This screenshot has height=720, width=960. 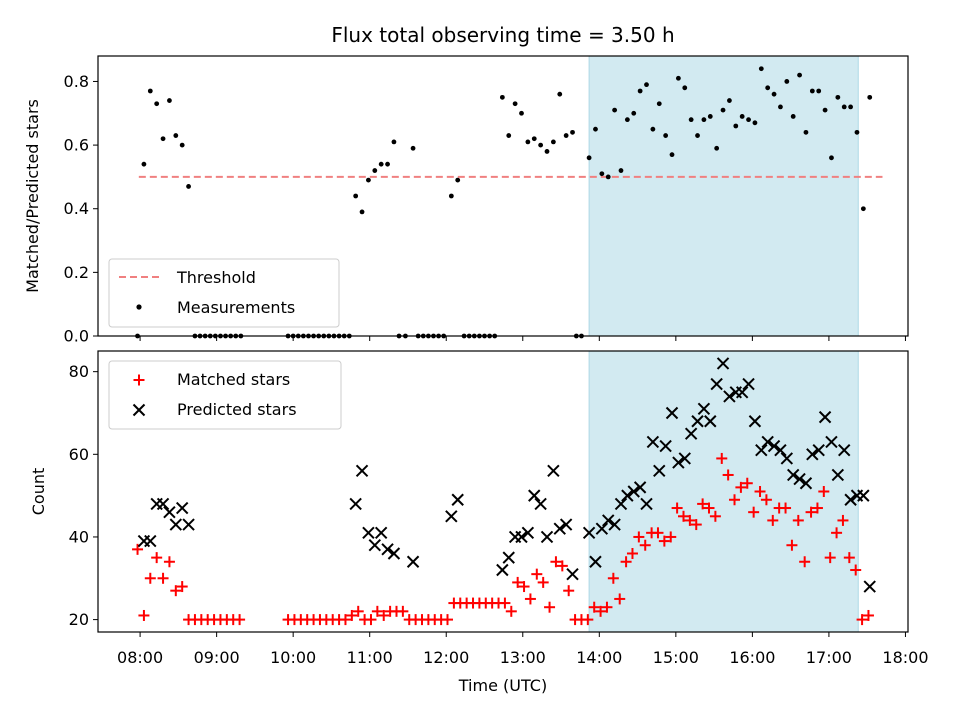 What do you see at coordinates (723, 196) in the screenshot?
I see `top-observing-span` at bounding box center [723, 196].